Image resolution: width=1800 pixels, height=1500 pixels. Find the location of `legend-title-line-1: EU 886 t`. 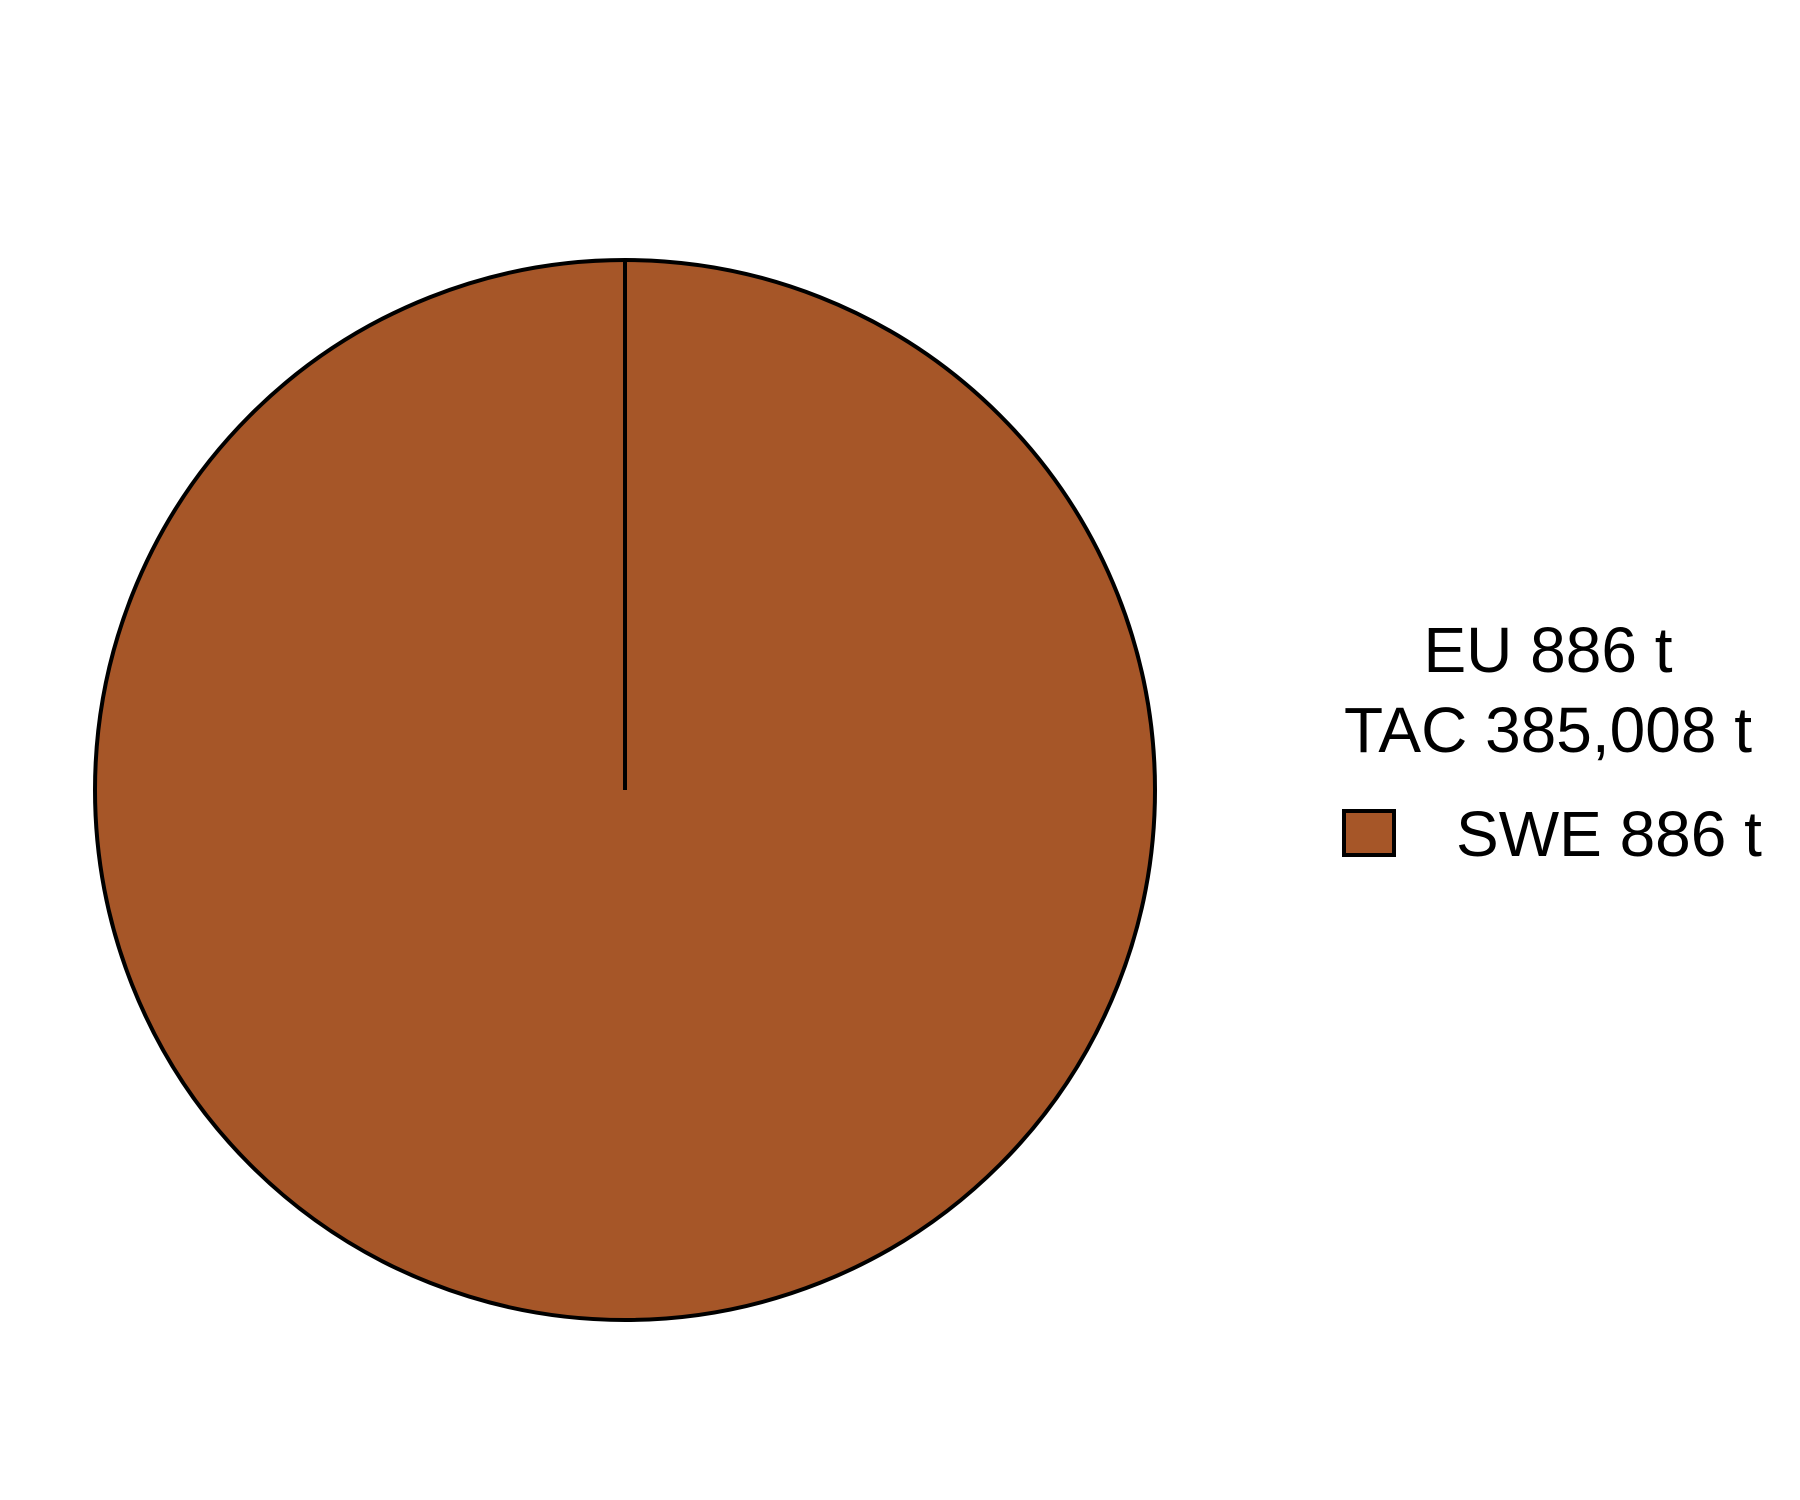

legend-title-line-1: EU 886 t is located at coordinates (1547, 650).